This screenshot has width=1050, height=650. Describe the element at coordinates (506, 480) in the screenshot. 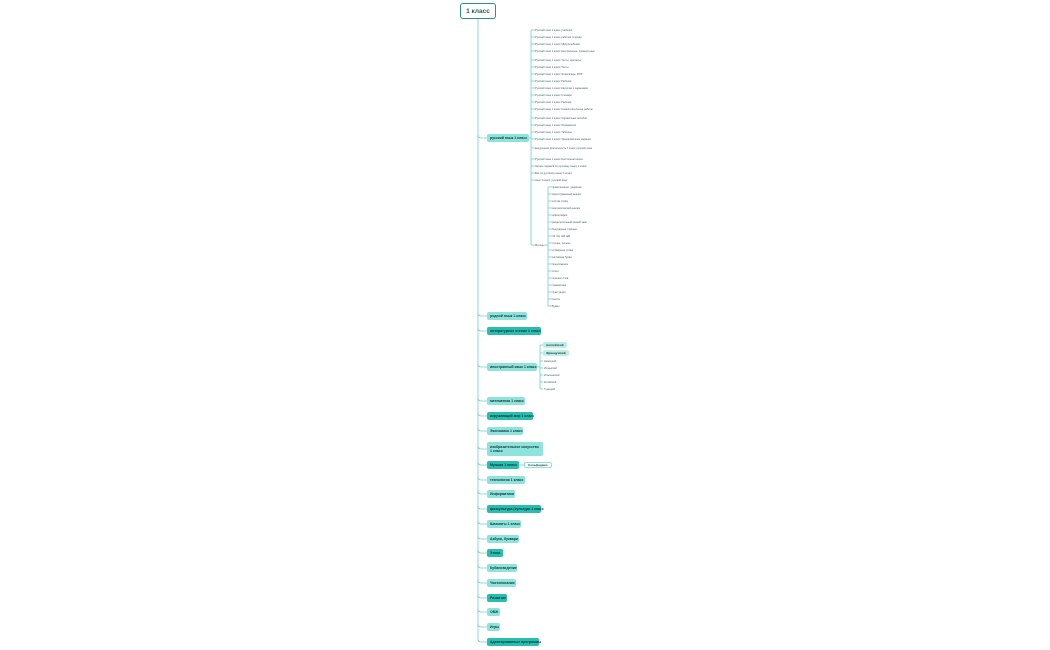

I see `branch-node-9: технология 1 класс` at that location.